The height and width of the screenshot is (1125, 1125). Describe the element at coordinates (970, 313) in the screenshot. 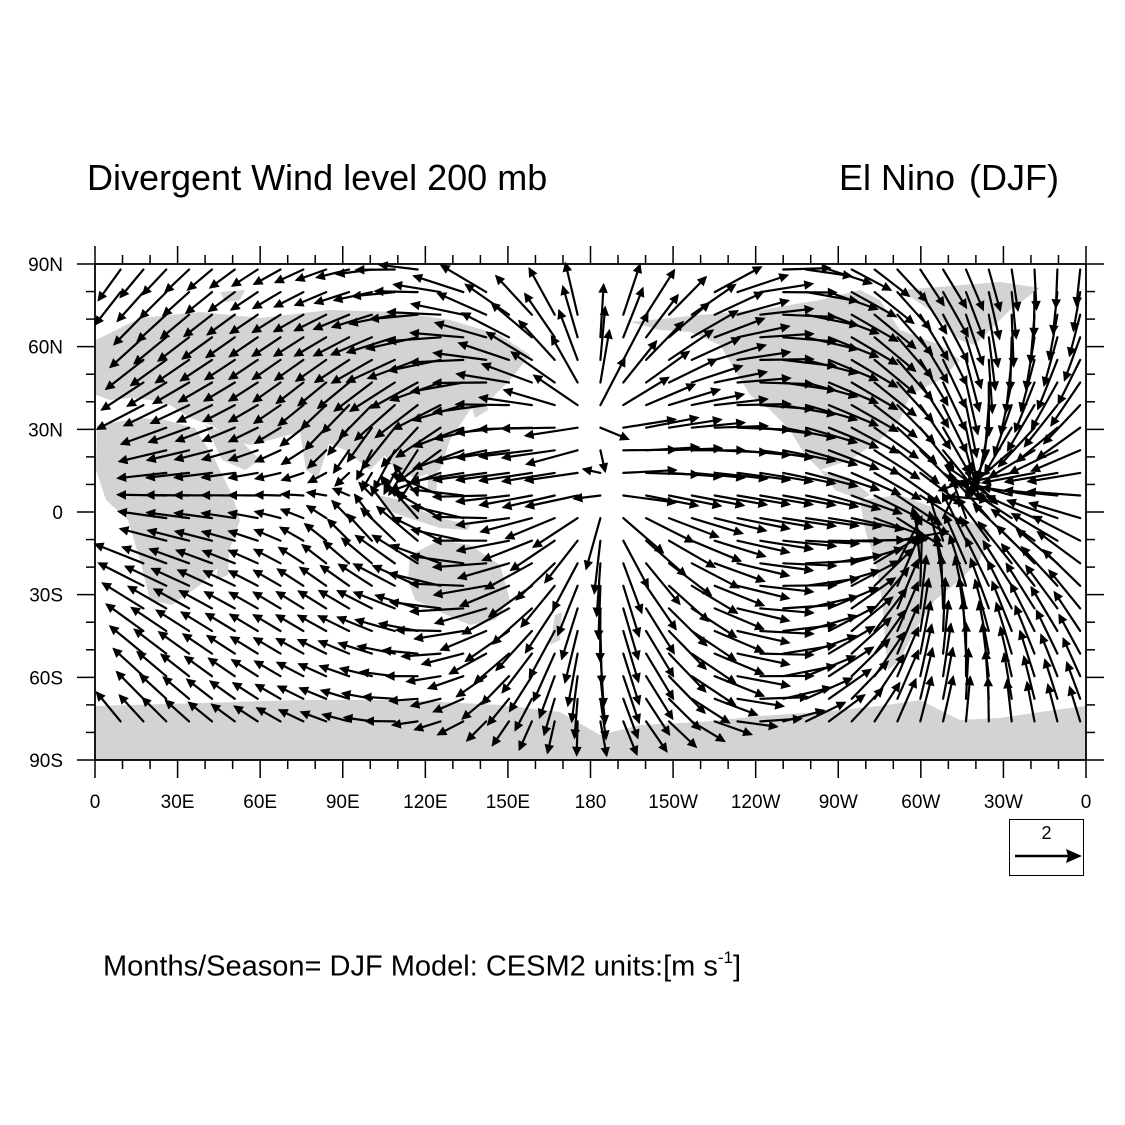

I see `land-greenland` at that location.